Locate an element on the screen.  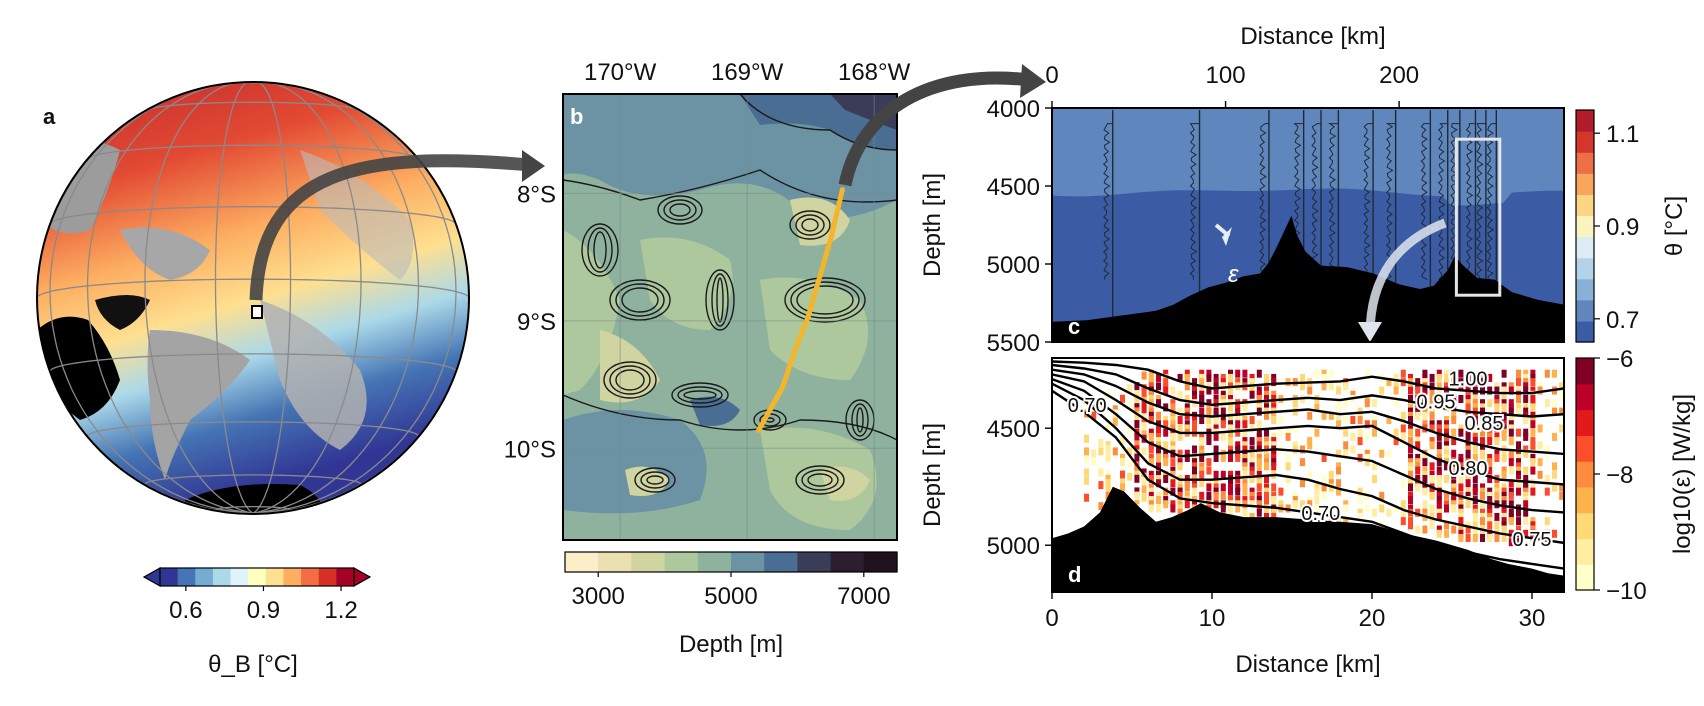
y-tick-label: 5000 is located at coordinates (1013, 265).